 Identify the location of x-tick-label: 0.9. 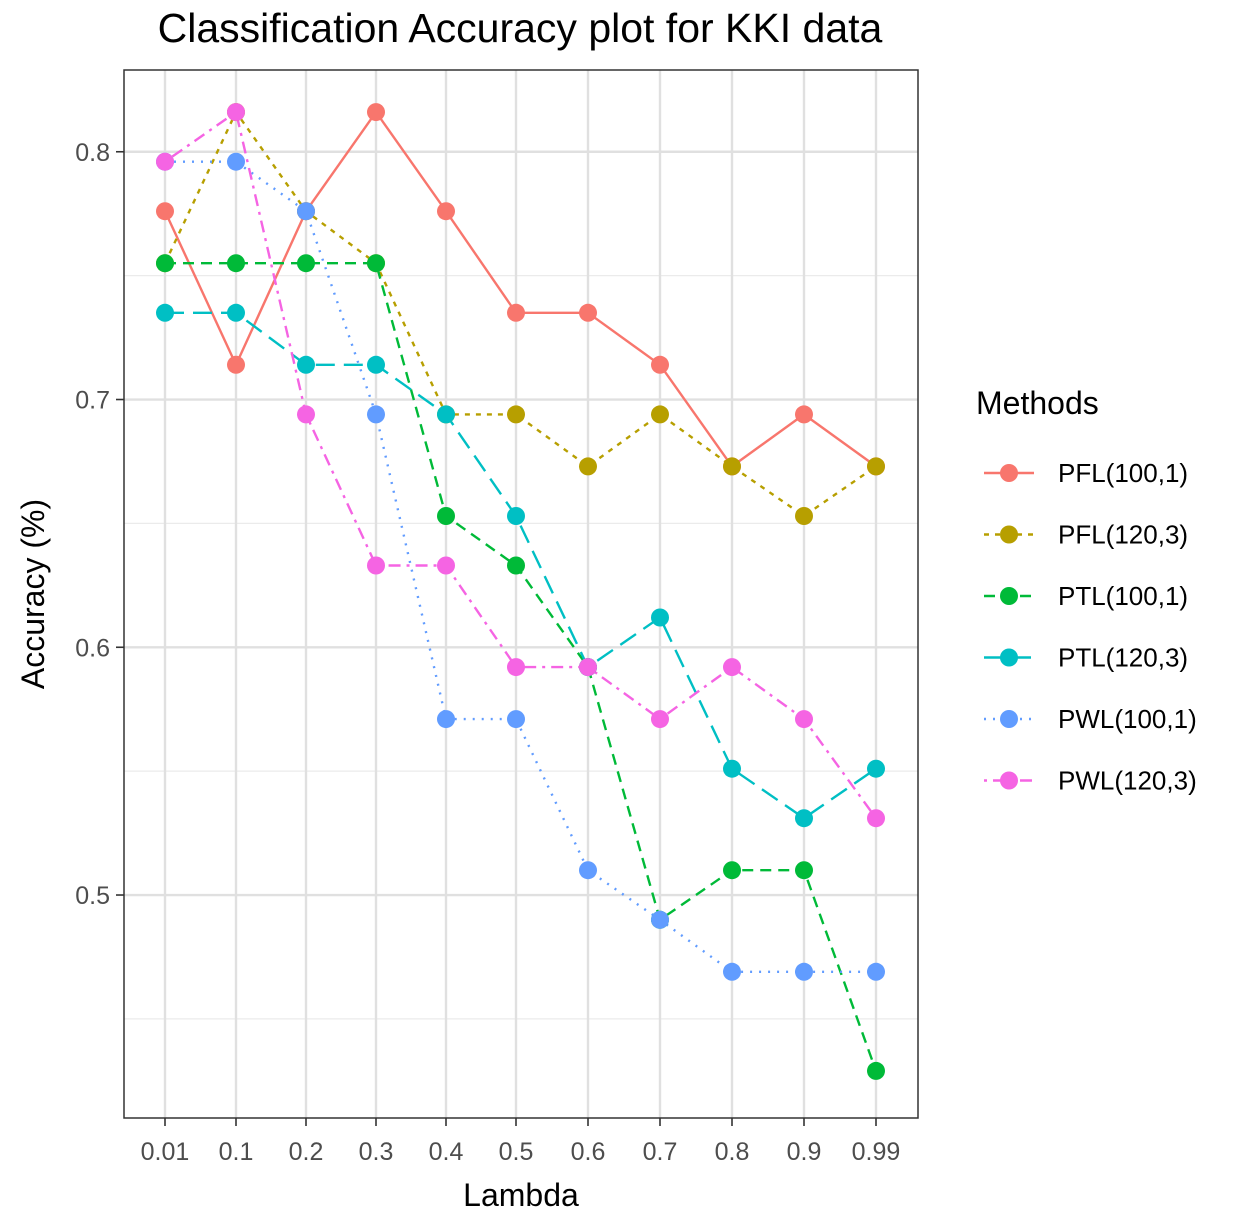
(804, 1152).